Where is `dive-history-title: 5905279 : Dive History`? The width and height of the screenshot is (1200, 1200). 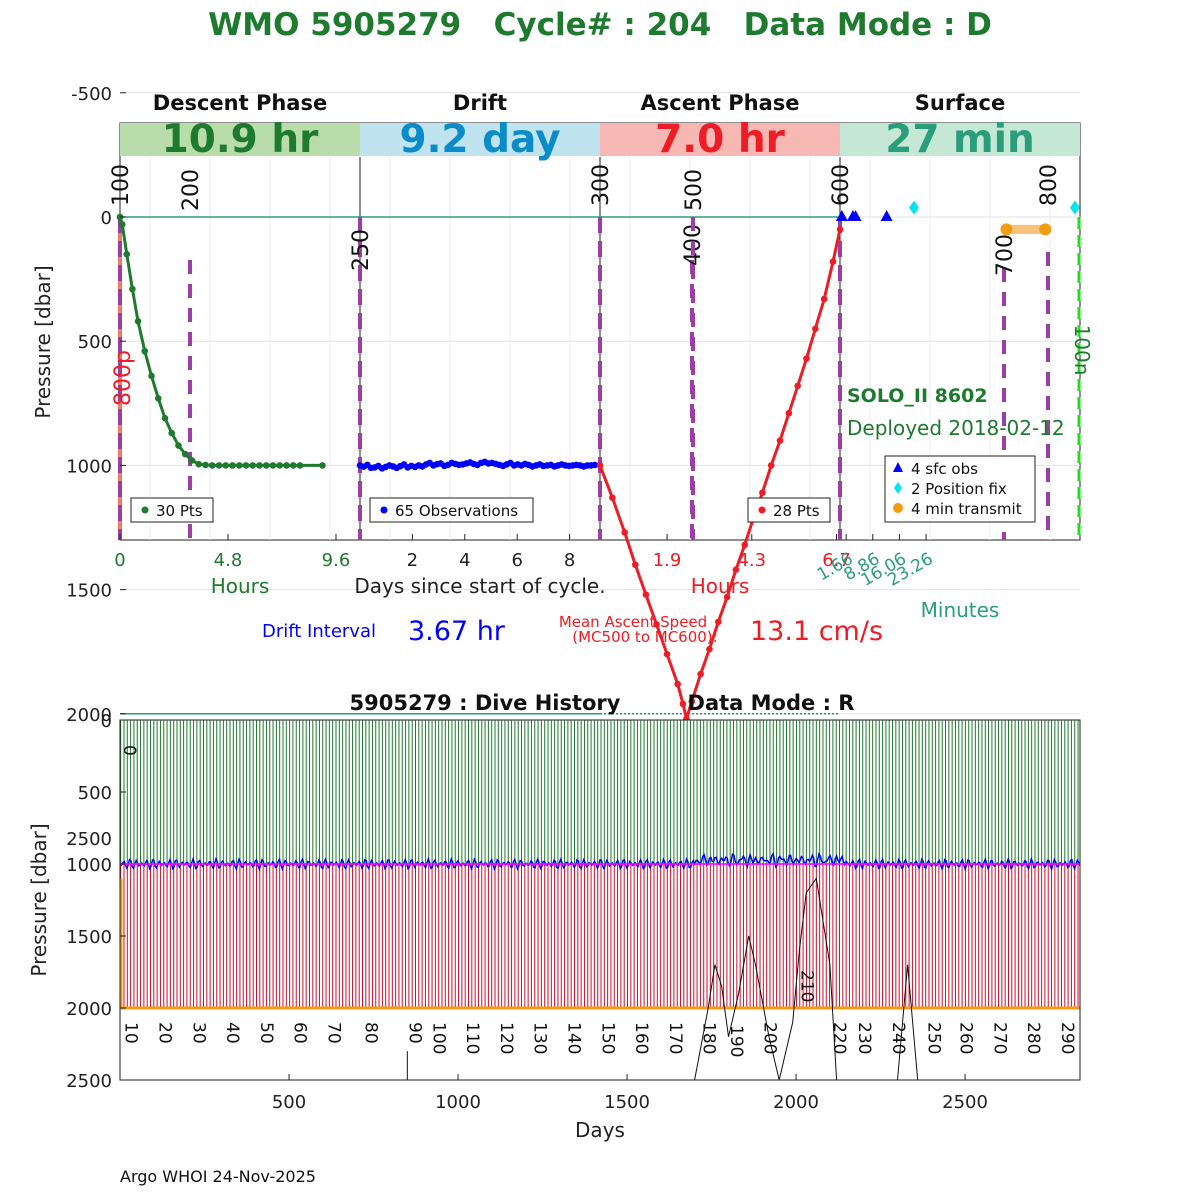
dive-history-title: 5905279 : Dive History is located at coordinates (485, 703).